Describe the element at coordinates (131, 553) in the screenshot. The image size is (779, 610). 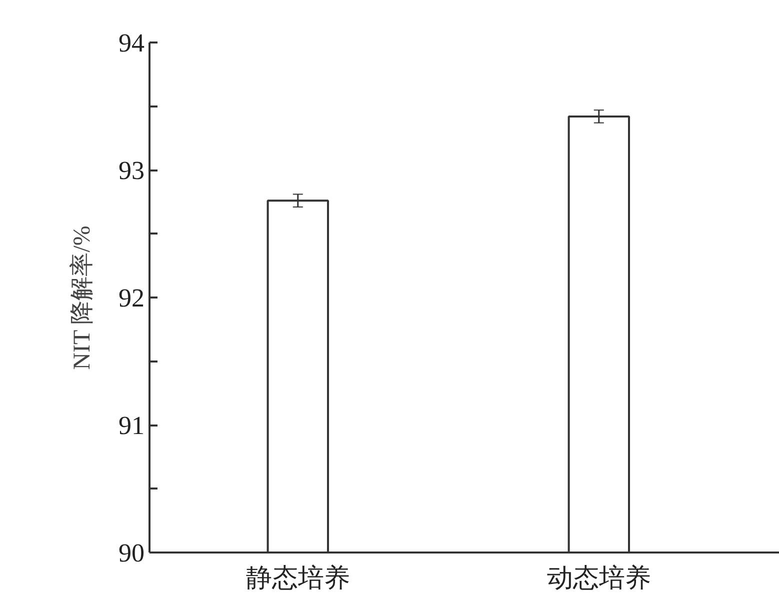
I see `y-tick-label: 90` at that location.